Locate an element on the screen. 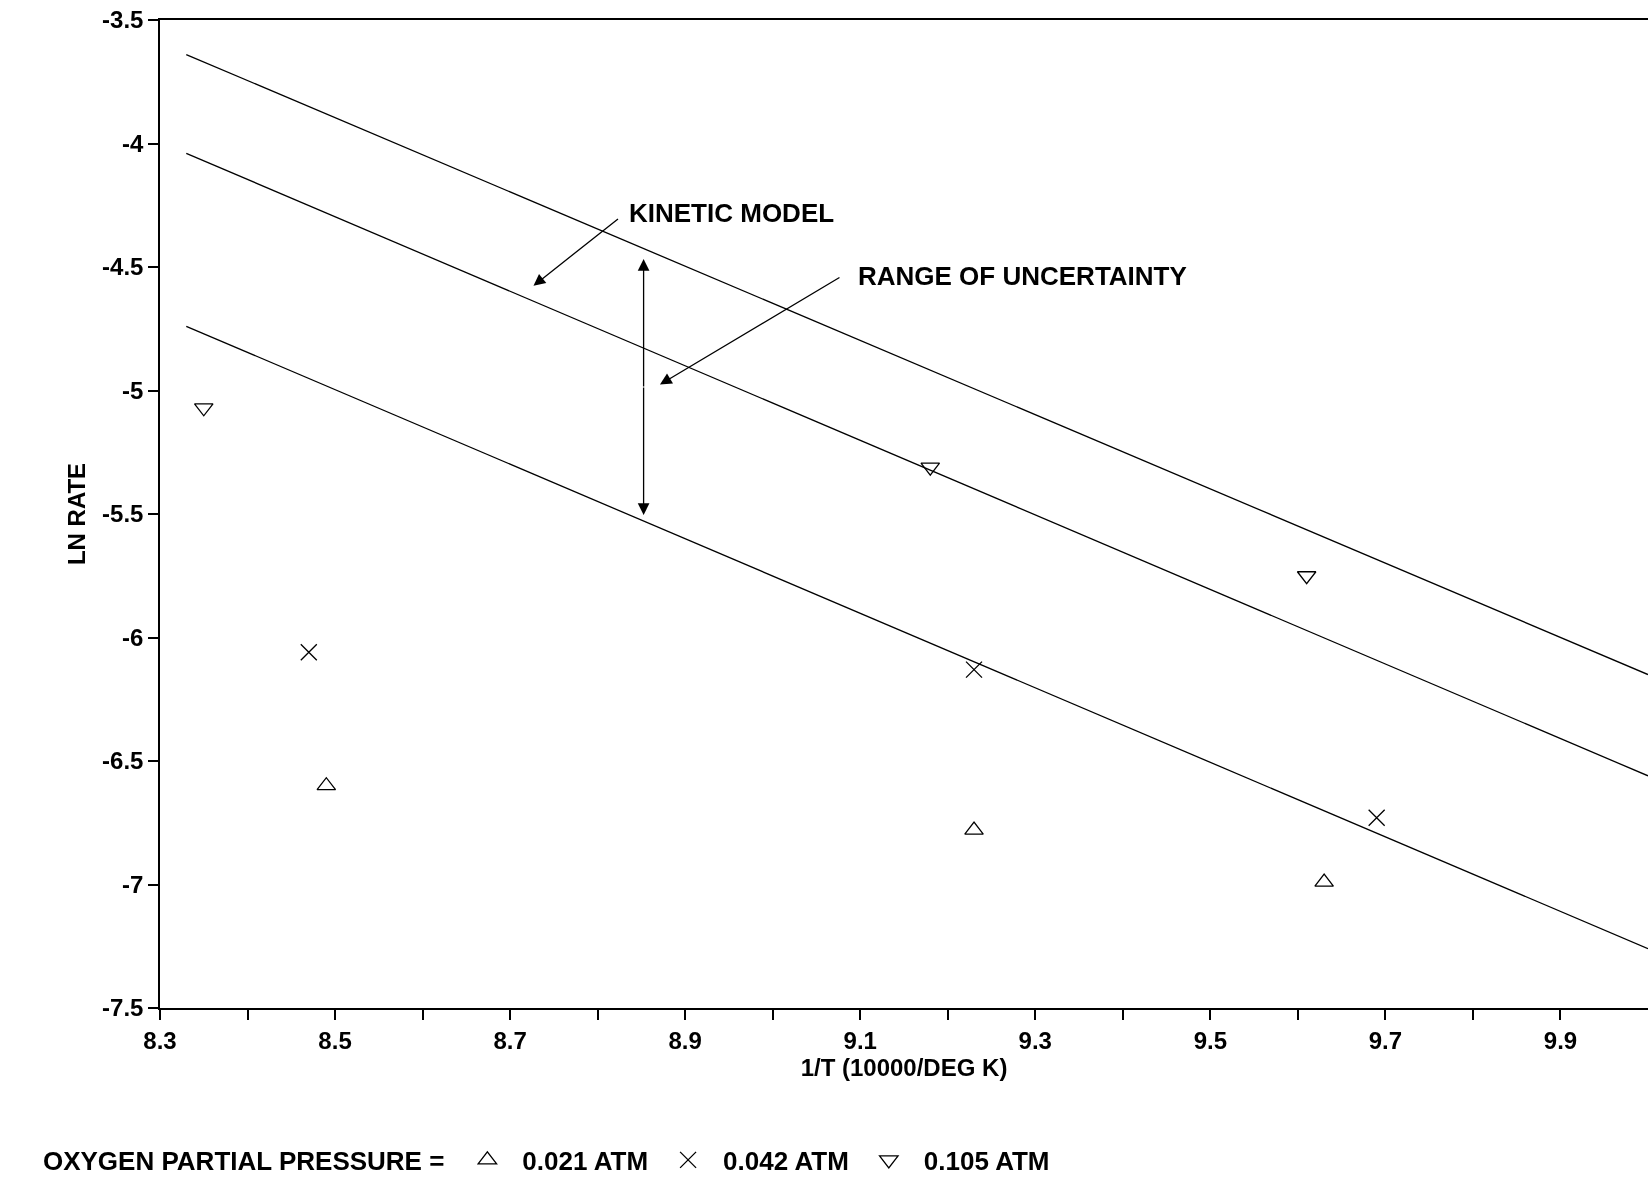 The width and height of the screenshot is (1650, 1186). y-tick-label: -7 is located at coordinates (133, 884).